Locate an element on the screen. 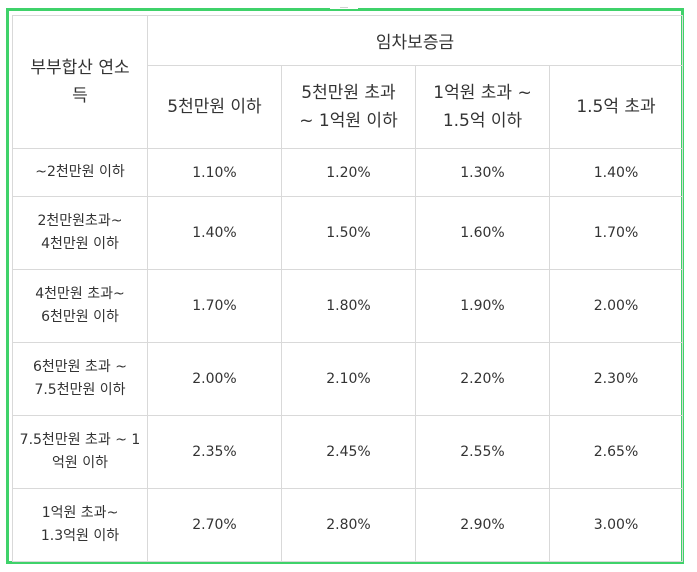 This screenshot has width=697, height=572. rate-cell: 1.80% is located at coordinates (348, 306).